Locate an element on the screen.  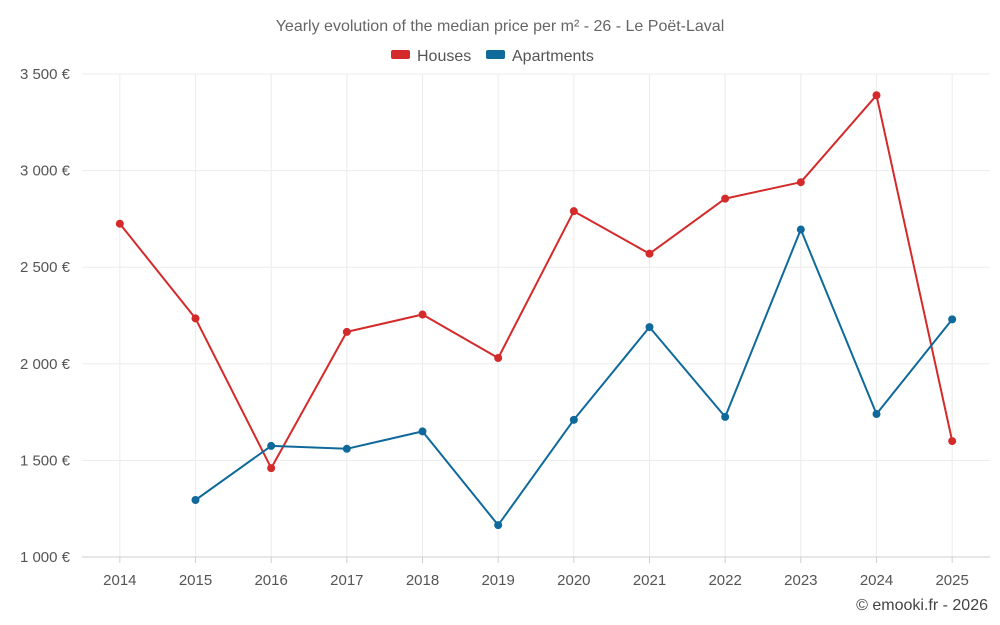
legend-label-apartments: Apartments is located at coordinates (553, 56).